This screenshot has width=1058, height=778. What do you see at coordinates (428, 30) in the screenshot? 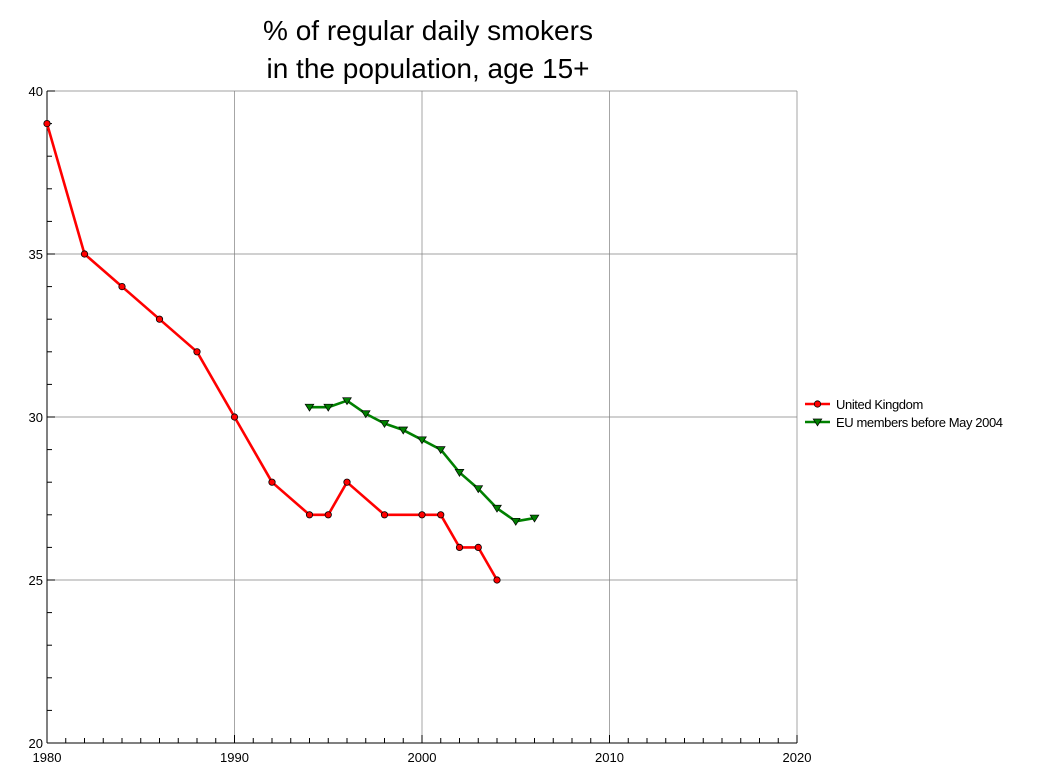
I see `chart-title-line-1: % of regular daily smokers` at bounding box center [428, 30].